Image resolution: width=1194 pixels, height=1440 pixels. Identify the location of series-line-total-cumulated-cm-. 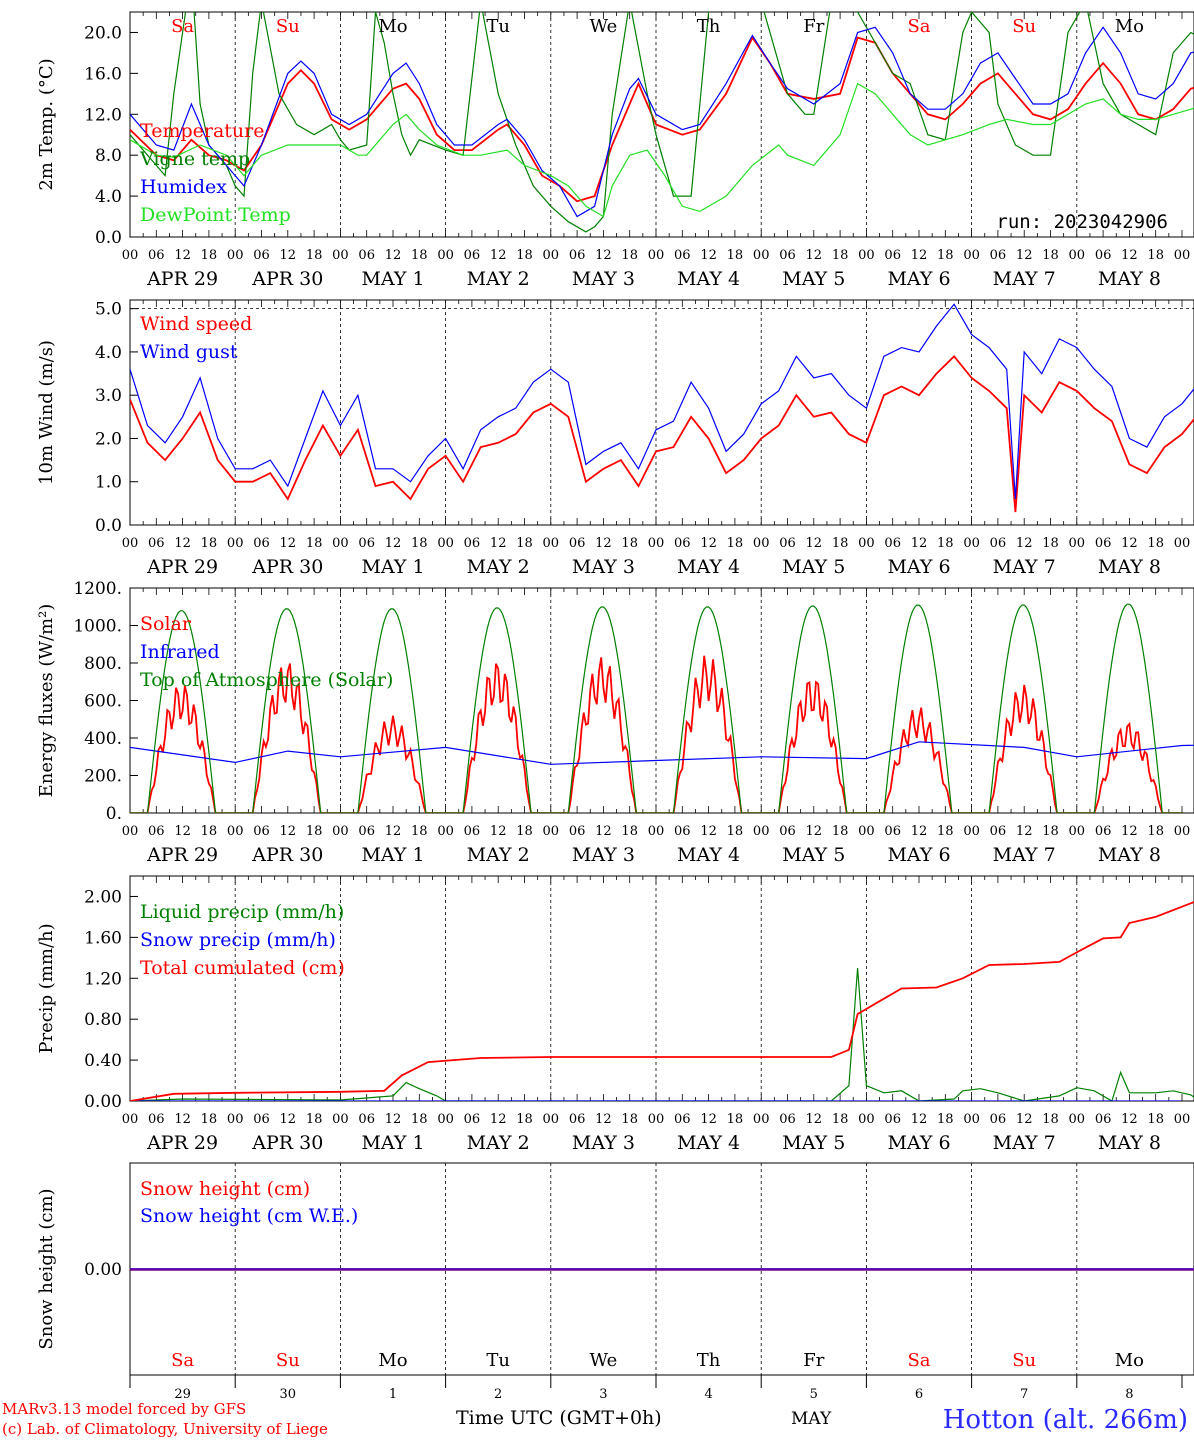
(662, 1001).